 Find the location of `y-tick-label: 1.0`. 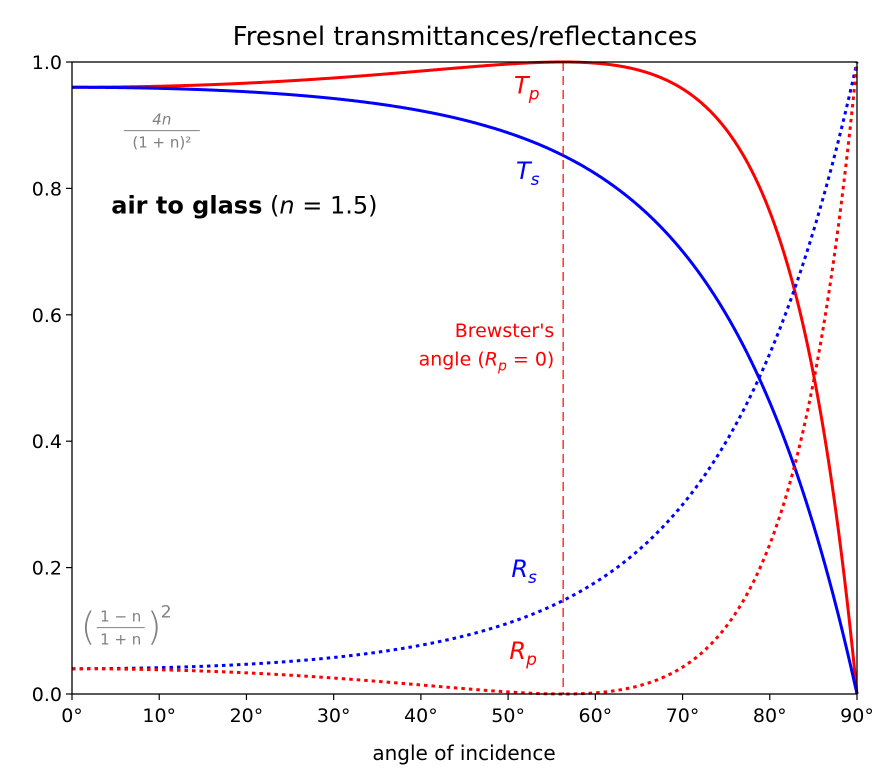

y-tick-label: 1.0 is located at coordinates (47, 63).